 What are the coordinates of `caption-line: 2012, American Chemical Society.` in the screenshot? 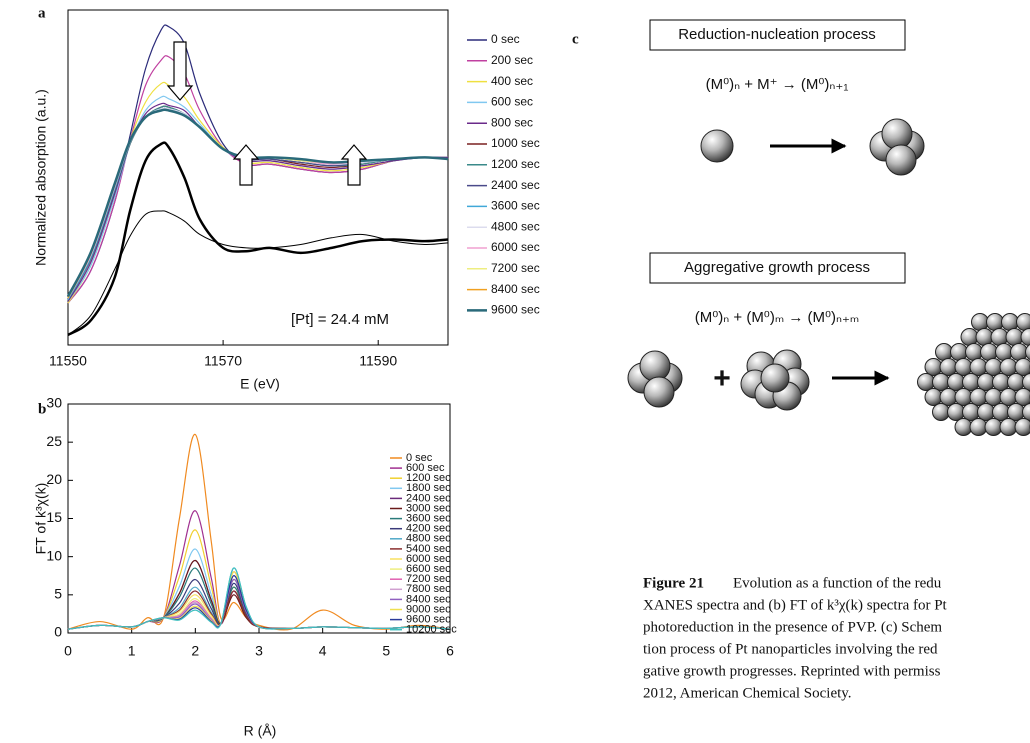 It's located at (747, 693).